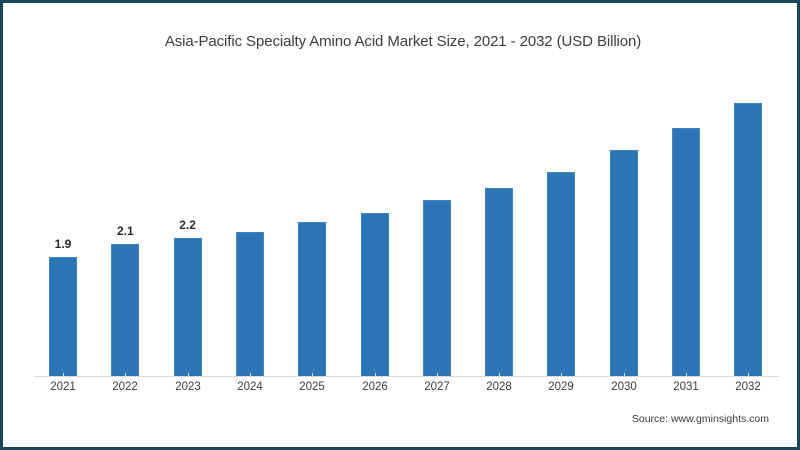 Image resolution: width=800 pixels, height=450 pixels. What do you see at coordinates (312, 387) in the screenshot?
I see `x-axis-label: 2025` at bounding box center [312, 387].